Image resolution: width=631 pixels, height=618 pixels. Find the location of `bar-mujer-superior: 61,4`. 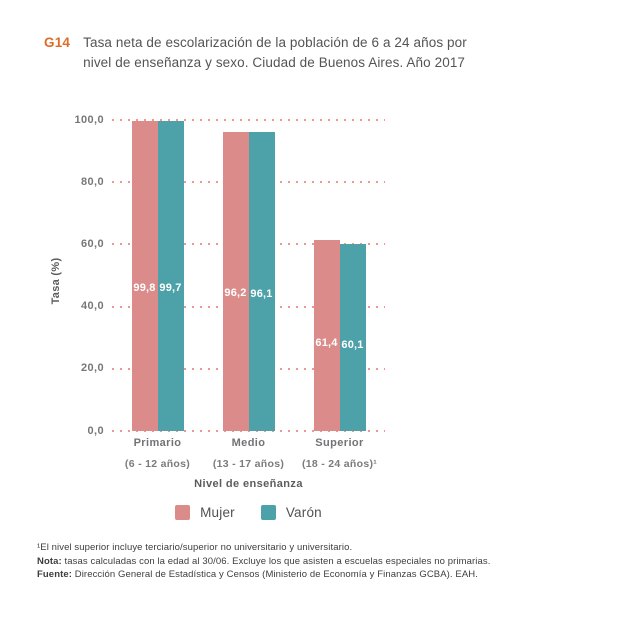

bar-mujer-superior: 61,4 is located at coordinates (326, 335).